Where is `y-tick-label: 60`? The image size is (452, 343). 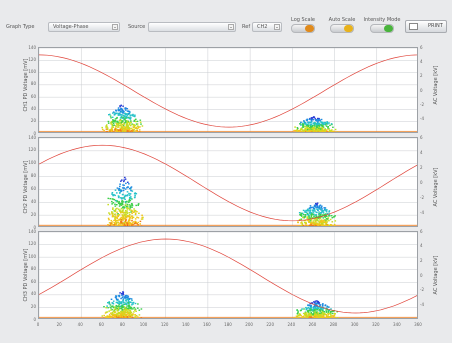 y-tick-label: 60 is located at coordinates (33, 281).